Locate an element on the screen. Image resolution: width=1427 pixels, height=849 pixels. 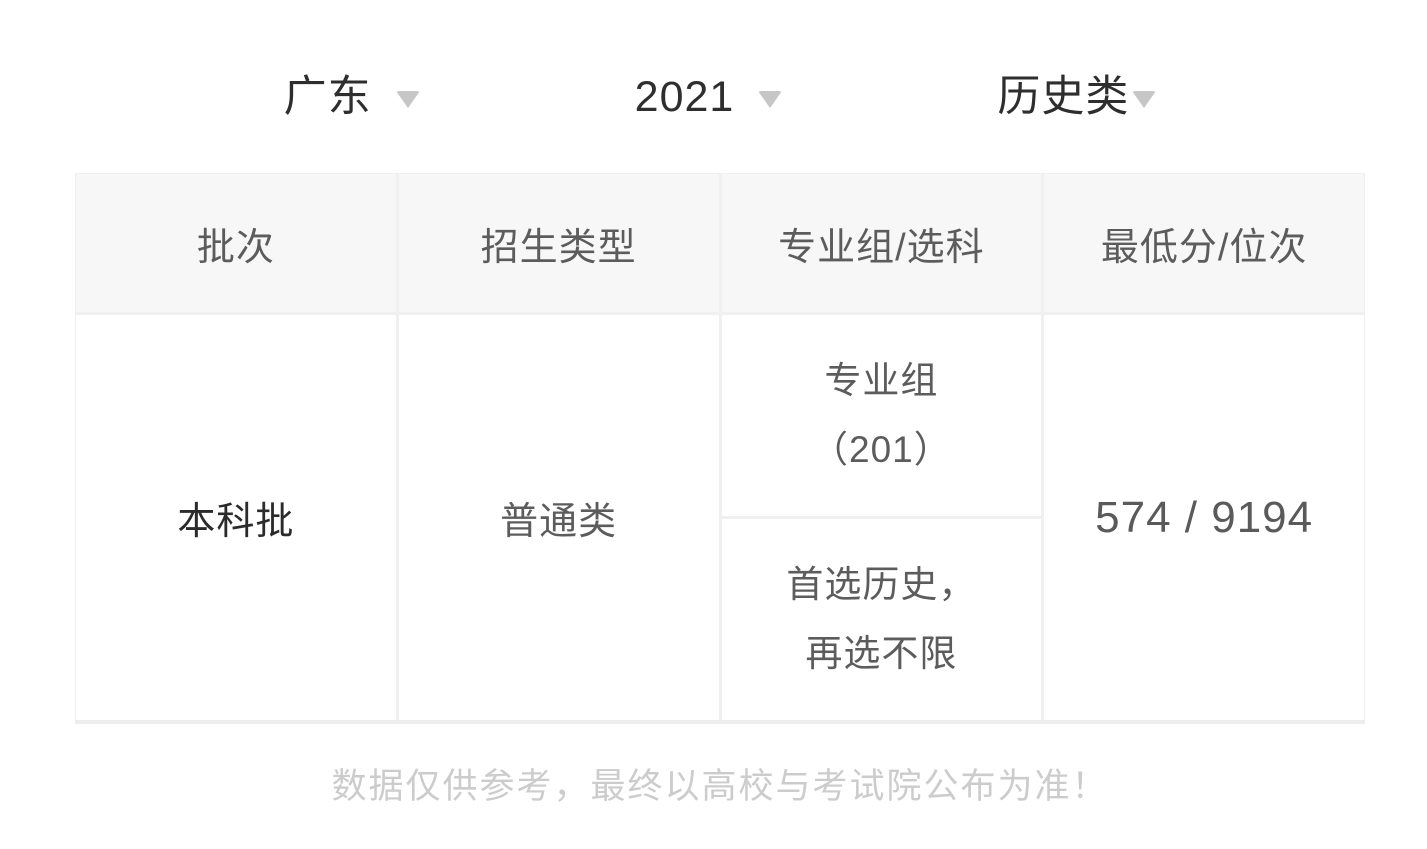
batch-cell: 本科批 is located at coordinates (236, 517).